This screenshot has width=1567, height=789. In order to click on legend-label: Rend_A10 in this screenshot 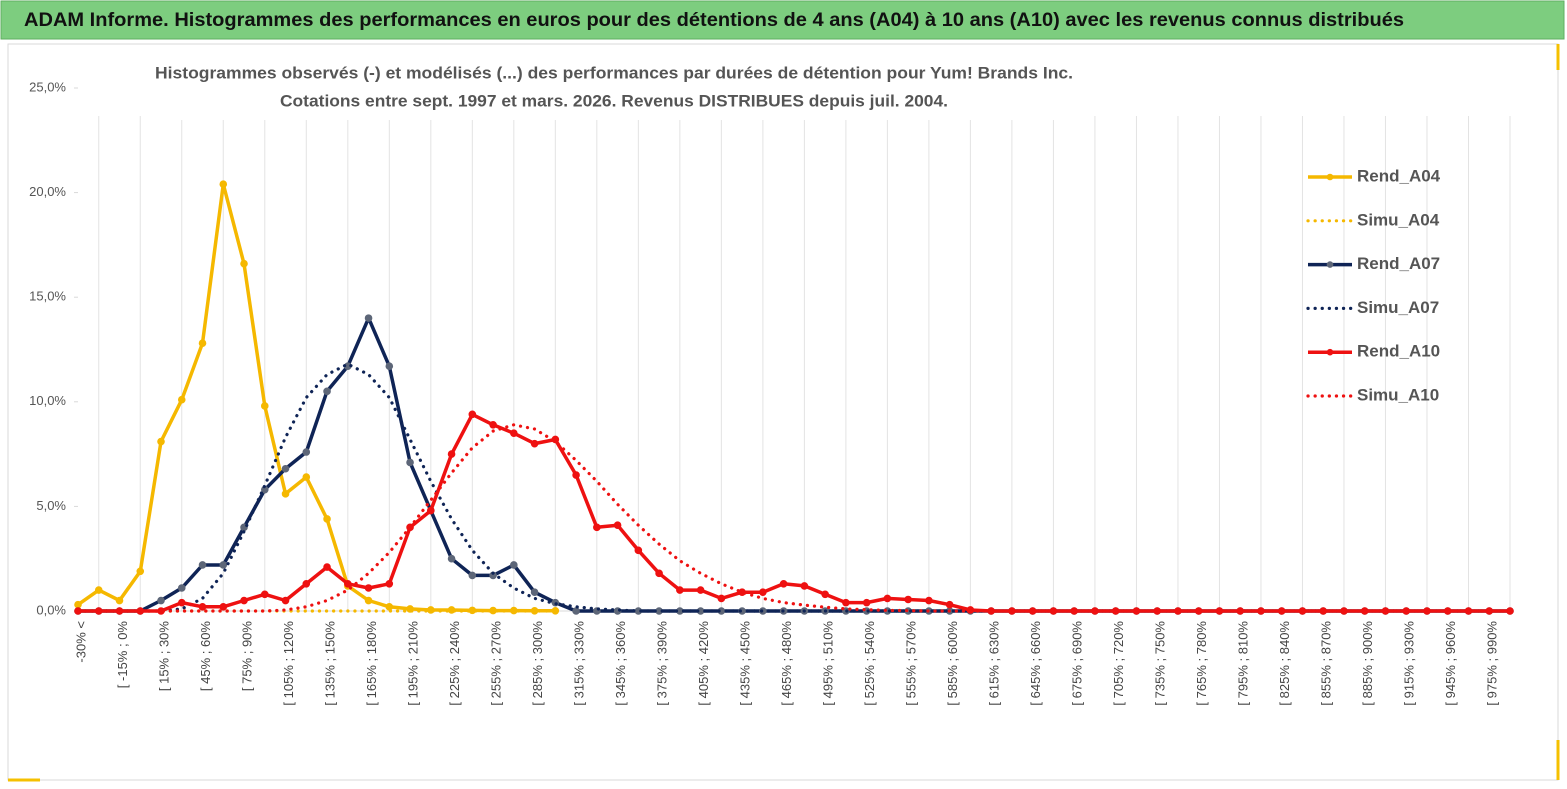, I will do `click(1398, 351)`.